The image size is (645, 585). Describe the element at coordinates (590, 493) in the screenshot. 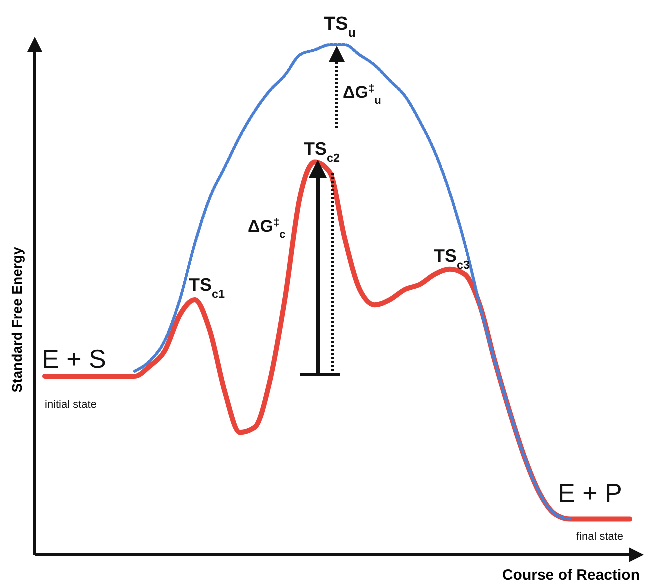

I see `annotation: E + P` at that location.